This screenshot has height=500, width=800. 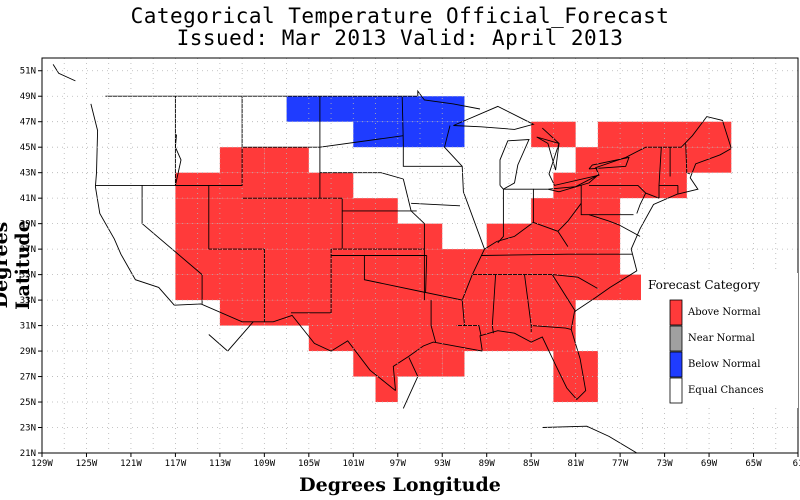 I want to click on map-subtitle: Issued: Mar 2013 Valid: April 2013, so click(x=400, y=38).